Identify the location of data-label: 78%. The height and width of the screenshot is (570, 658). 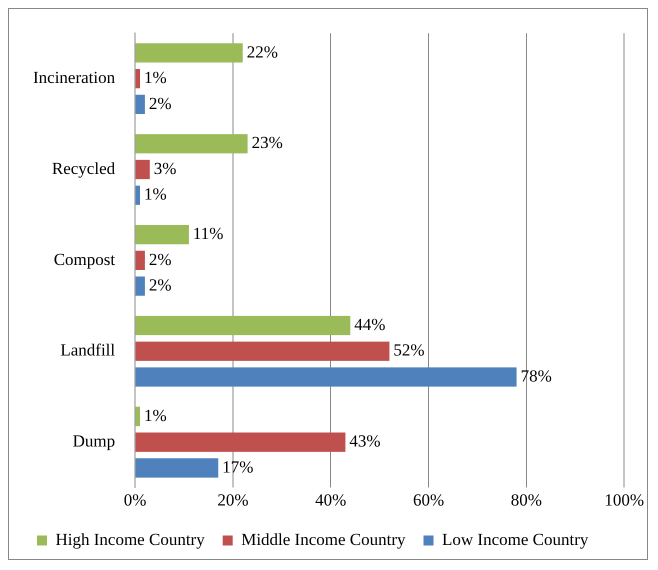
(536, 376).